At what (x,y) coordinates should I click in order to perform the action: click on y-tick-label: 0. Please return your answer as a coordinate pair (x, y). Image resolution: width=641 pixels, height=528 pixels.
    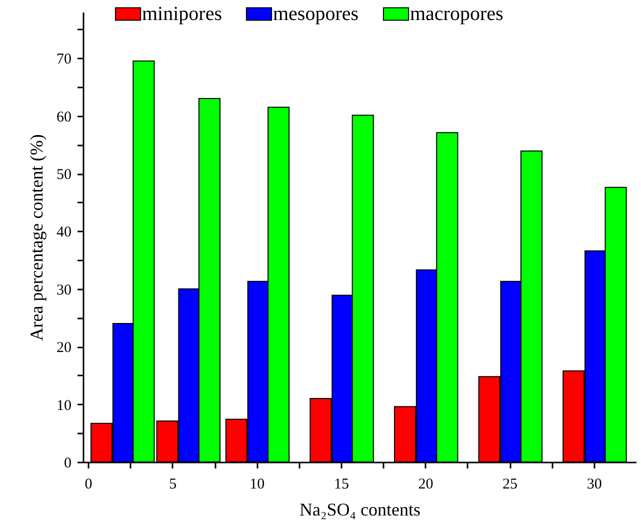
    Looking at the image, I should click on (68, 464).